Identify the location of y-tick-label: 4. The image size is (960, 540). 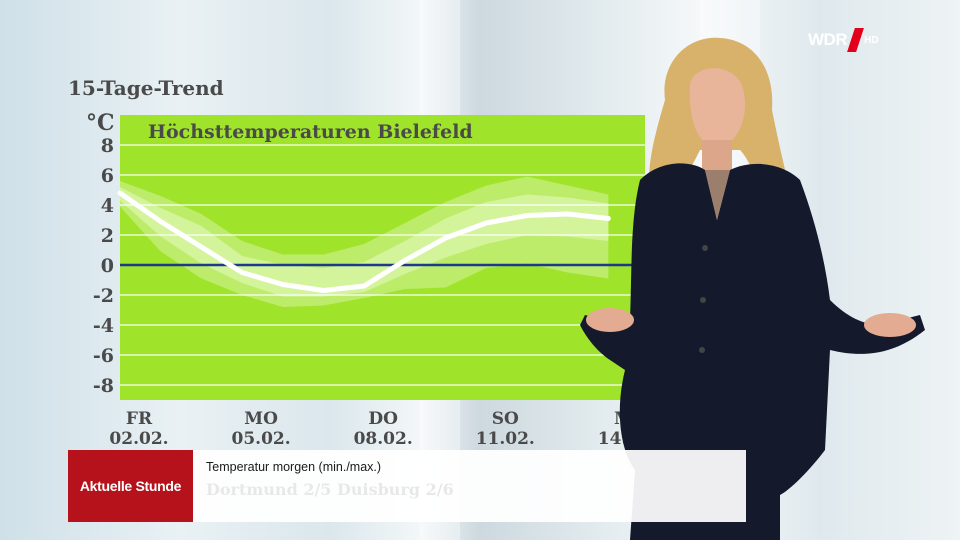
(107, 206).